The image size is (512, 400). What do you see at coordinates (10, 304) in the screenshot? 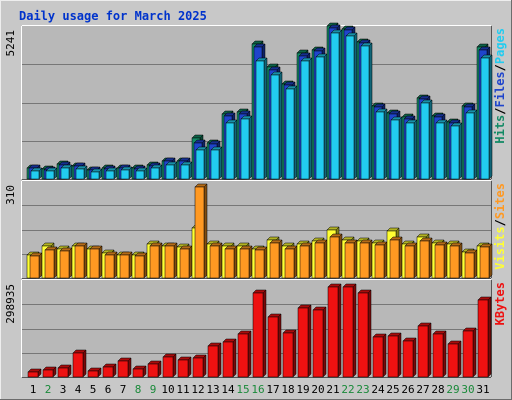
I see `panel-3-max-label: 298935` at bounding box center [10, 304].